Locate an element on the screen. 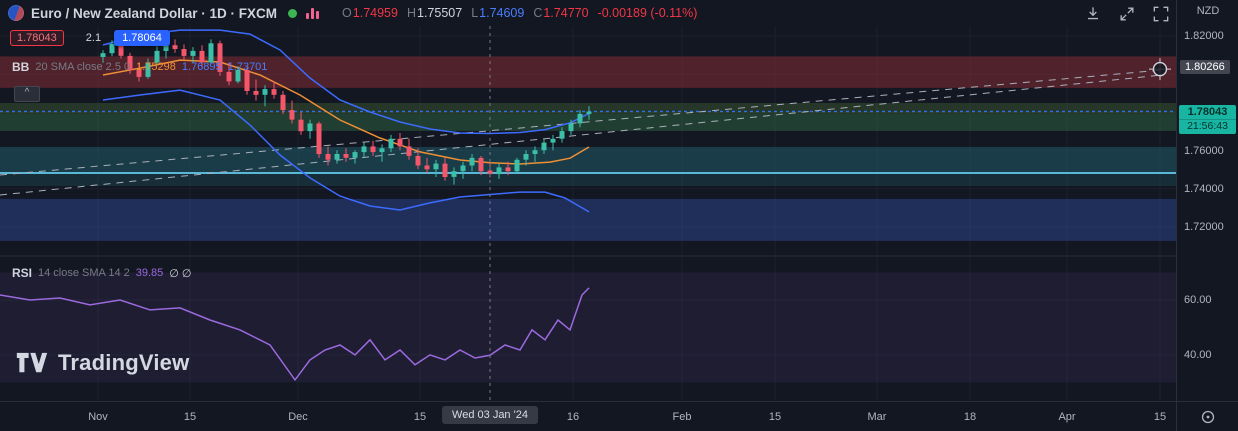  last-price-badge: 1.78043 21:56:43 is located at coordinates (1207, 119).